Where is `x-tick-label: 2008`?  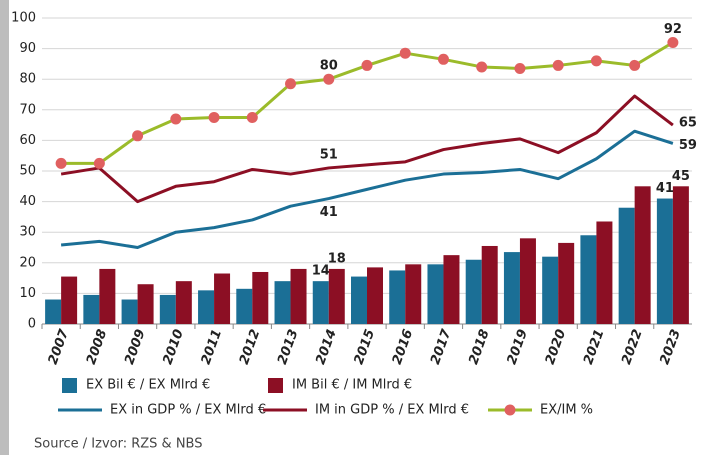
x-tick-label: 2008 is located at coordinates (97, 346).